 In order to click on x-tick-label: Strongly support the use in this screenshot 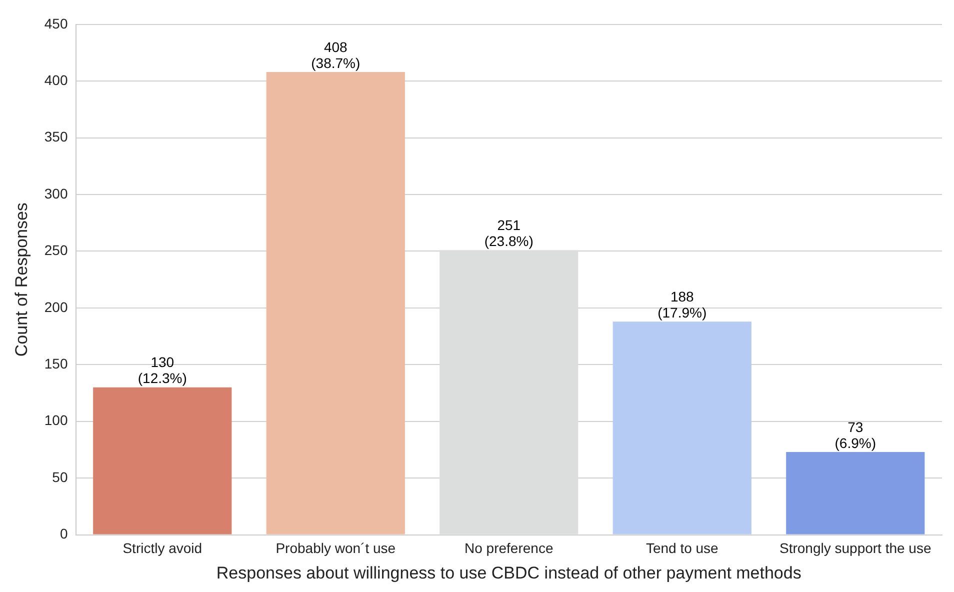, I will do `click(855, 548)`.